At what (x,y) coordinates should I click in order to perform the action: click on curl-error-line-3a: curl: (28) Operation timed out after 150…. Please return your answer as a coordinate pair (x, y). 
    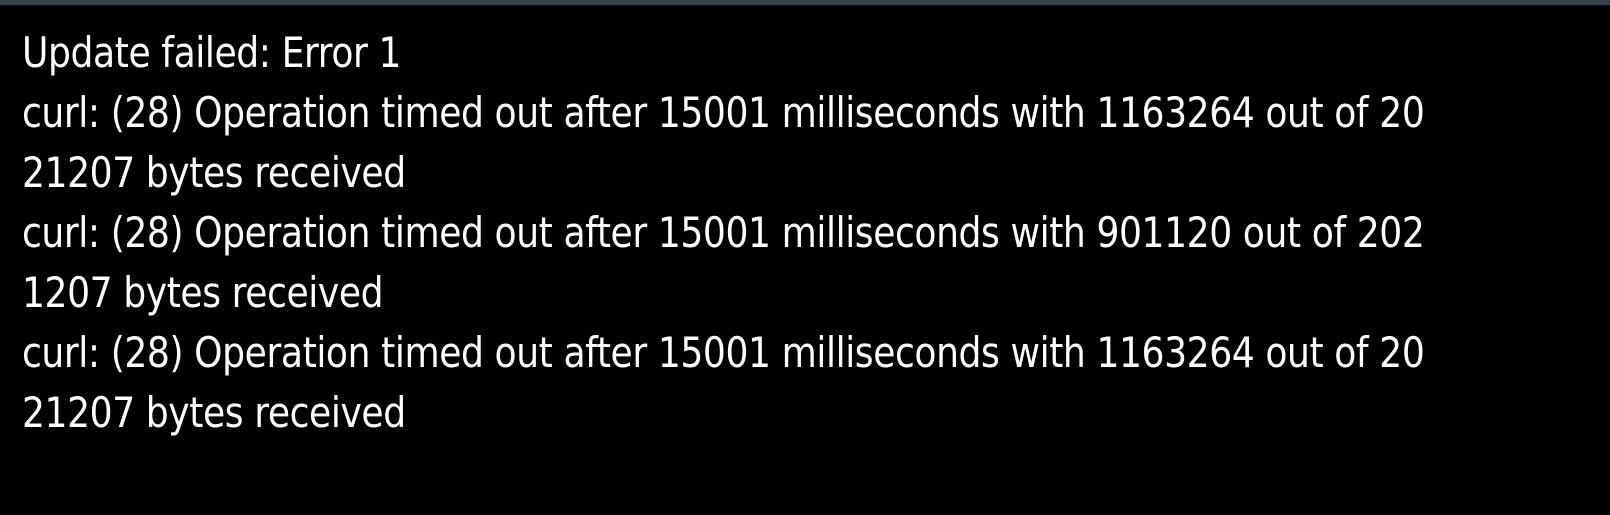
    Looking at the image, I should click on (723, 352).